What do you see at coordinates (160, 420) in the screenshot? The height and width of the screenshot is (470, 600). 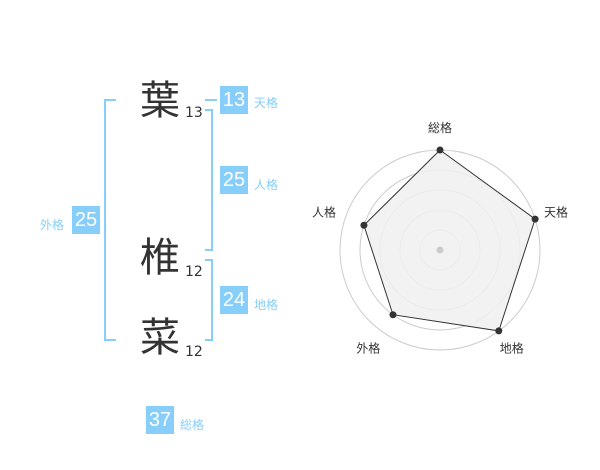 I see `soukaku-value: 37` at bounding box center [160, 420].